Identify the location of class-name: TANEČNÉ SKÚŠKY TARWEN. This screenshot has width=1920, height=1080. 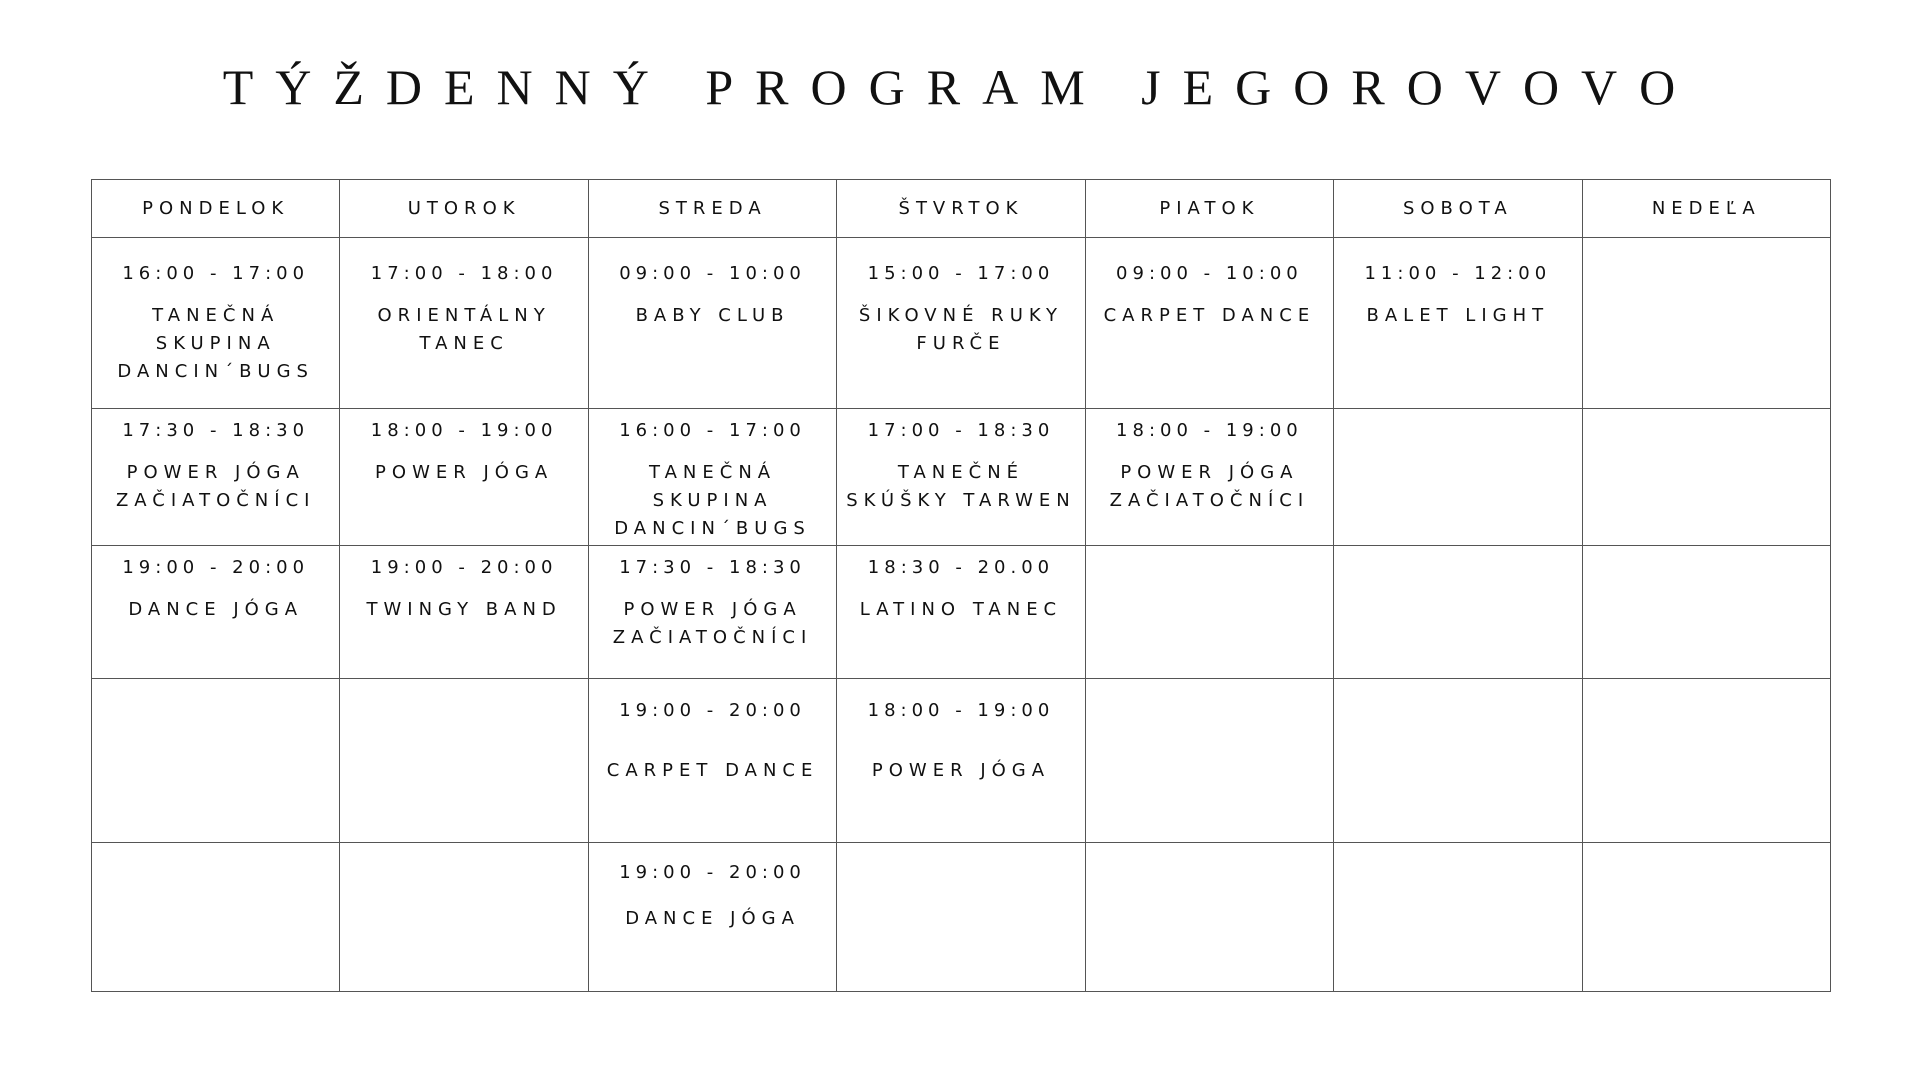
(961, 486).